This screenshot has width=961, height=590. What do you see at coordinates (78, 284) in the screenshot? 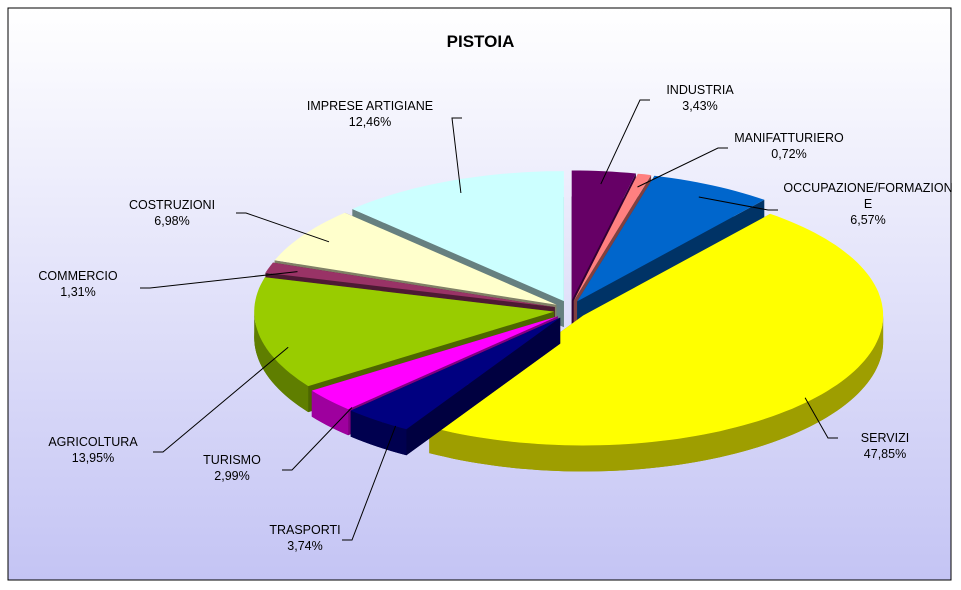
I see `slice-label: COMMERCIO 1,31%` at bounding box center [78, 284].